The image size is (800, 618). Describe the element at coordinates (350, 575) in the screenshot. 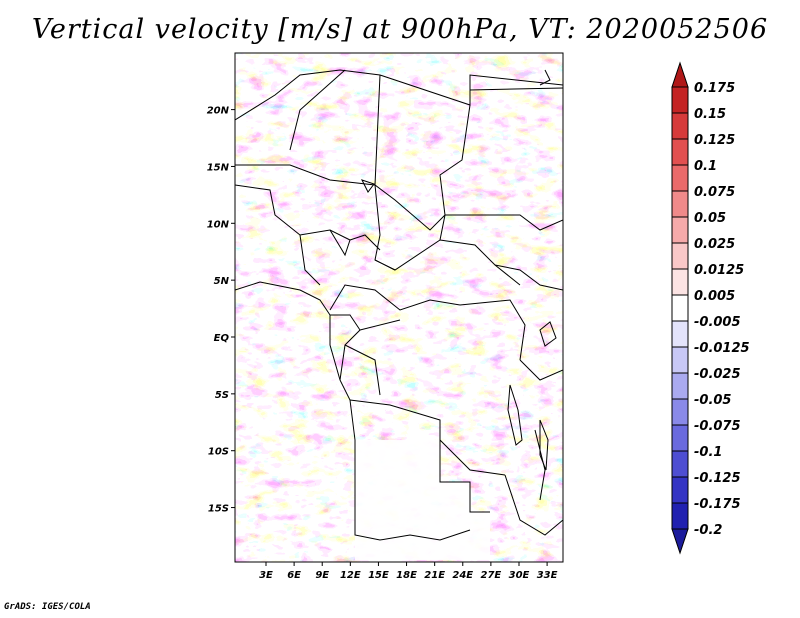

I see `lon-label: 12E` at that location.